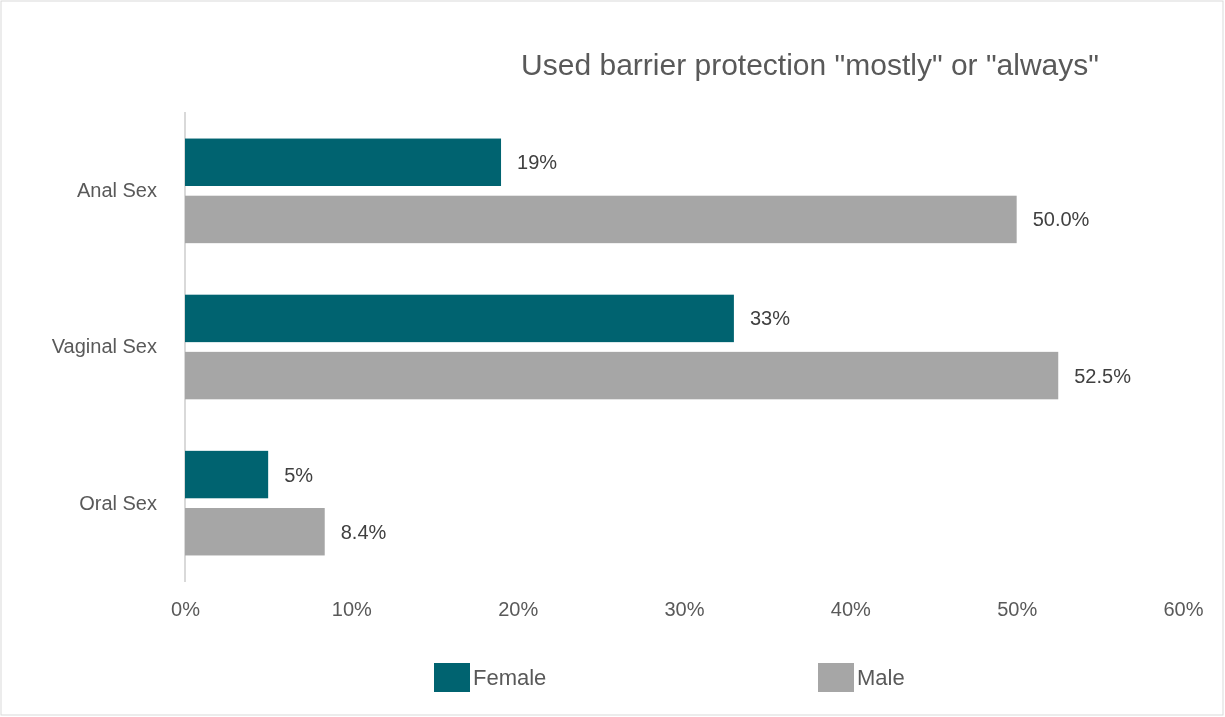 This screenshot has width=1225, height=717. What do you see at coordinates (881, 677) in the screenshot?
I see `legend-label: Male` at bounding box center [881, 677].